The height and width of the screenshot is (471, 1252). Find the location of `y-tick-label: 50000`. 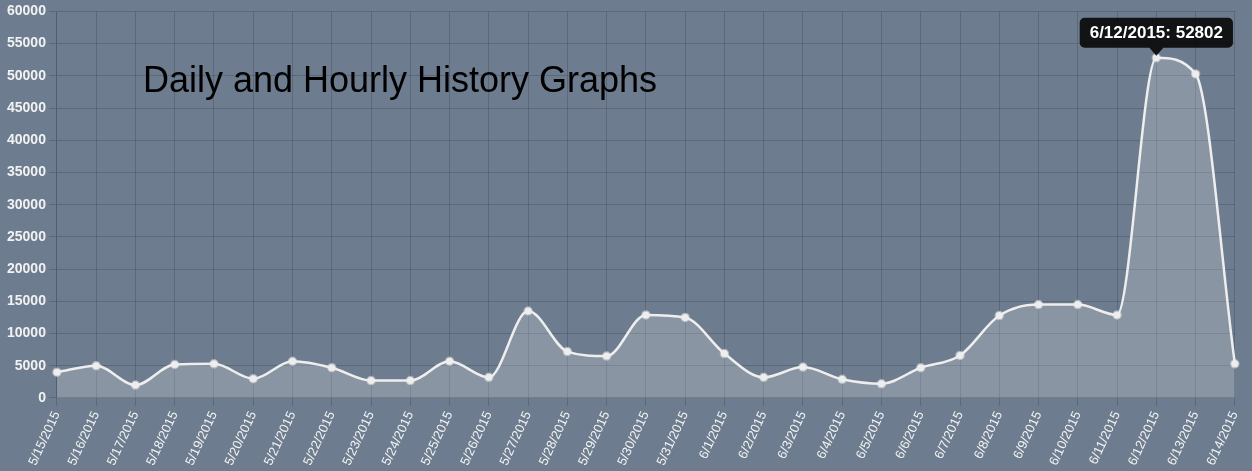

y-tick-label: 50000 is located at coordinates (26, 74).